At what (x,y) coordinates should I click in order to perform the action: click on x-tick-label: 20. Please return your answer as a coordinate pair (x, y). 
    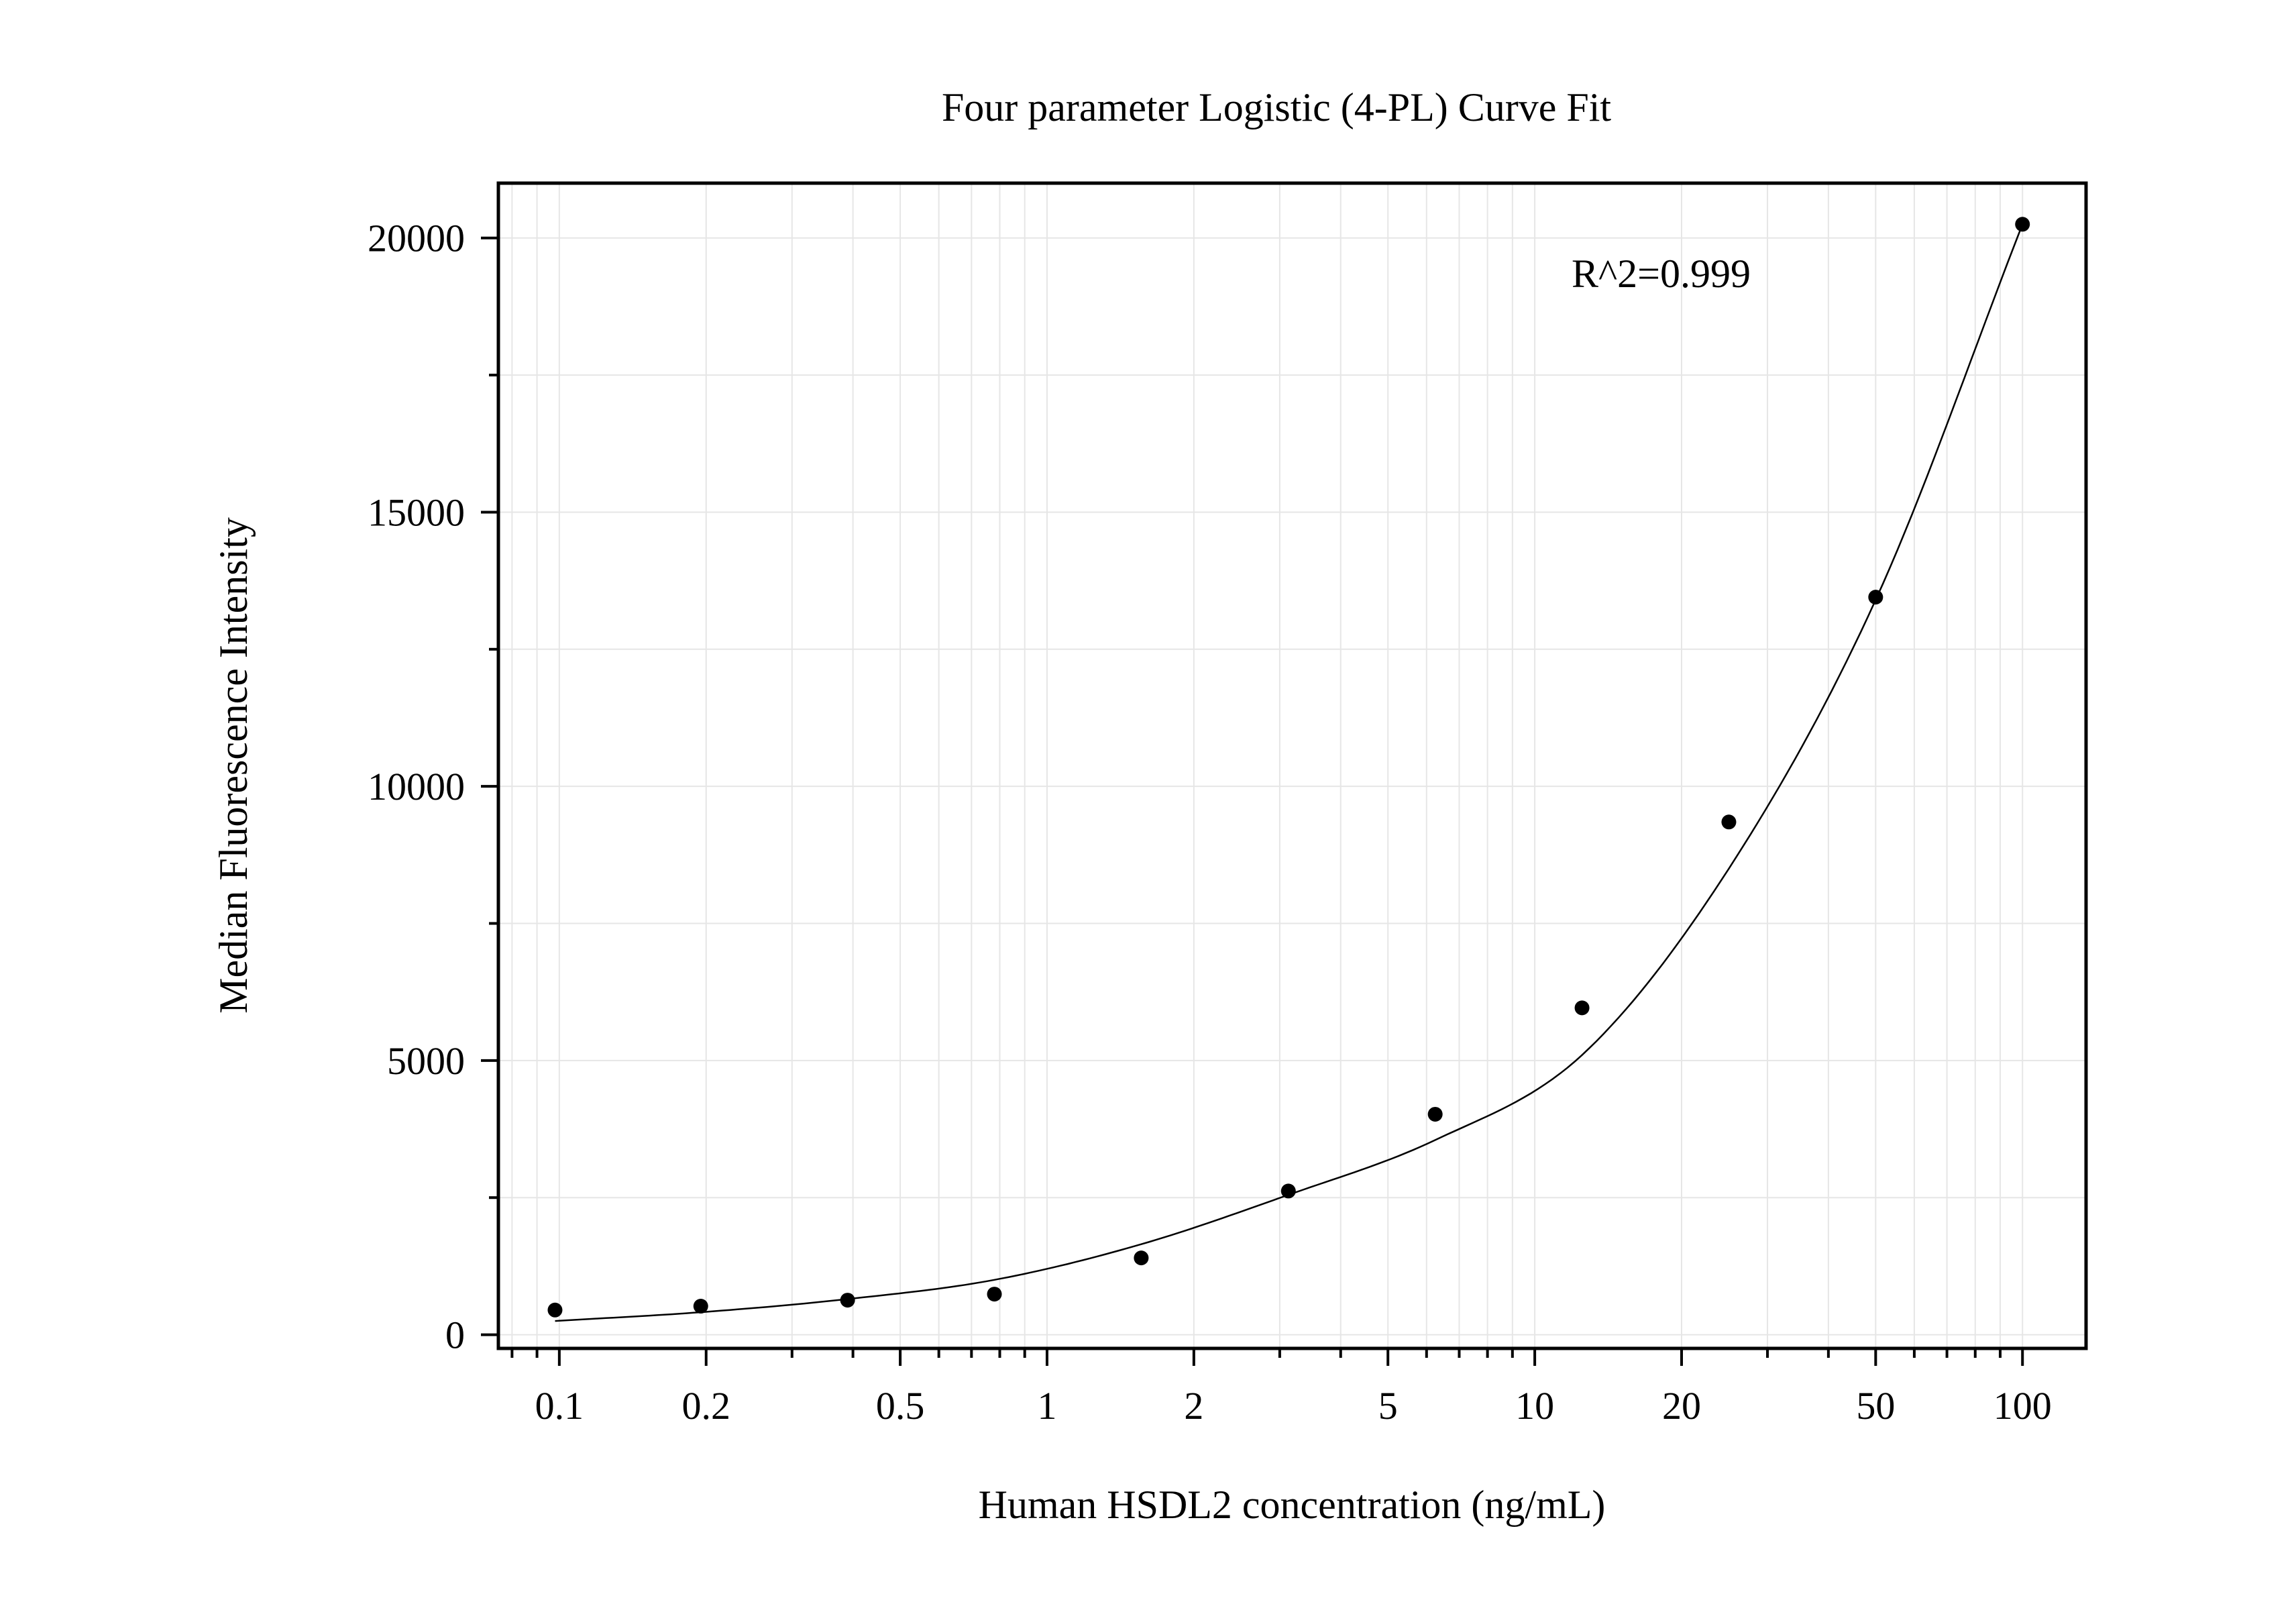
    Looking at the image, I should click on (1682, 1406).